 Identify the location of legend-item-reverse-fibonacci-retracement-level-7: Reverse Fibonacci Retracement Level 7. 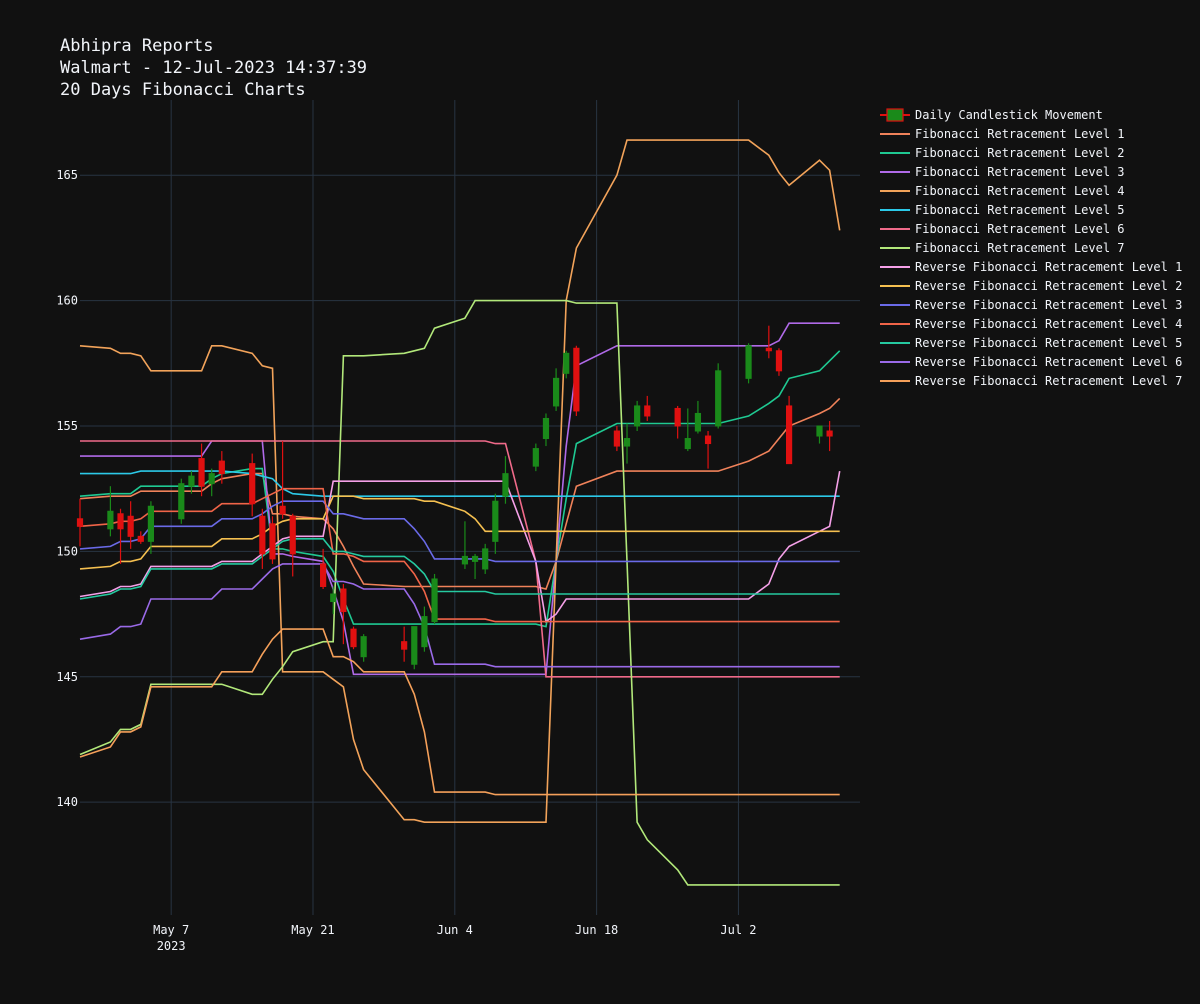
(1031, 381).